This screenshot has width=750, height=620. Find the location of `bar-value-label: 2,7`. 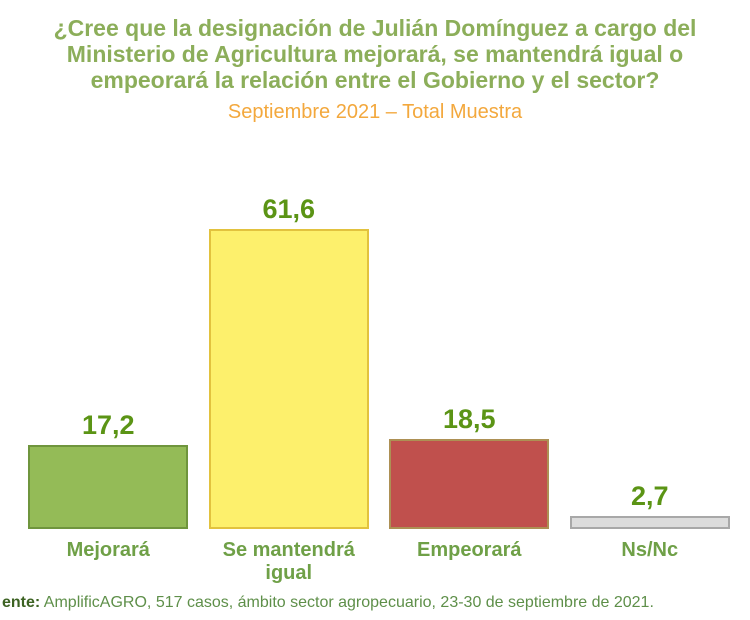

bar-value-label: 2,7 is located at coordinates (649, 496).